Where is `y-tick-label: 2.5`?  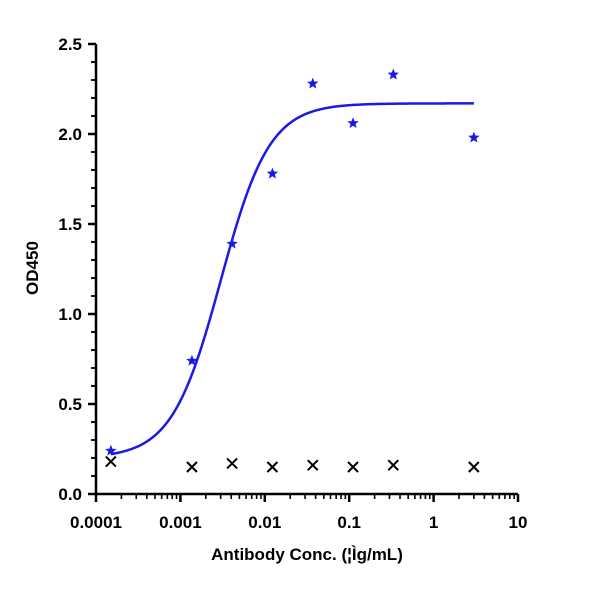
y-tick-label: 2.5 is located at coordinates (70, 44).